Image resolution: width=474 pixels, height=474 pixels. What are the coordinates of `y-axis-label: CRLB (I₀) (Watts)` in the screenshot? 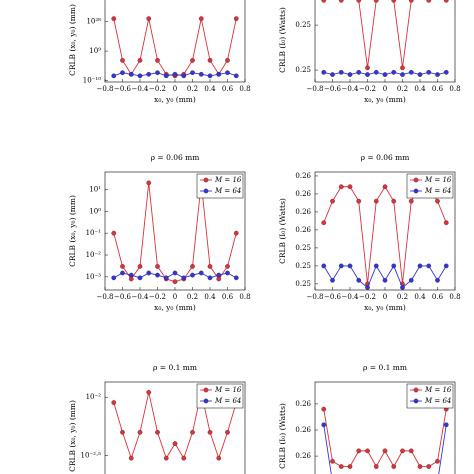 It's located at (282, 436).